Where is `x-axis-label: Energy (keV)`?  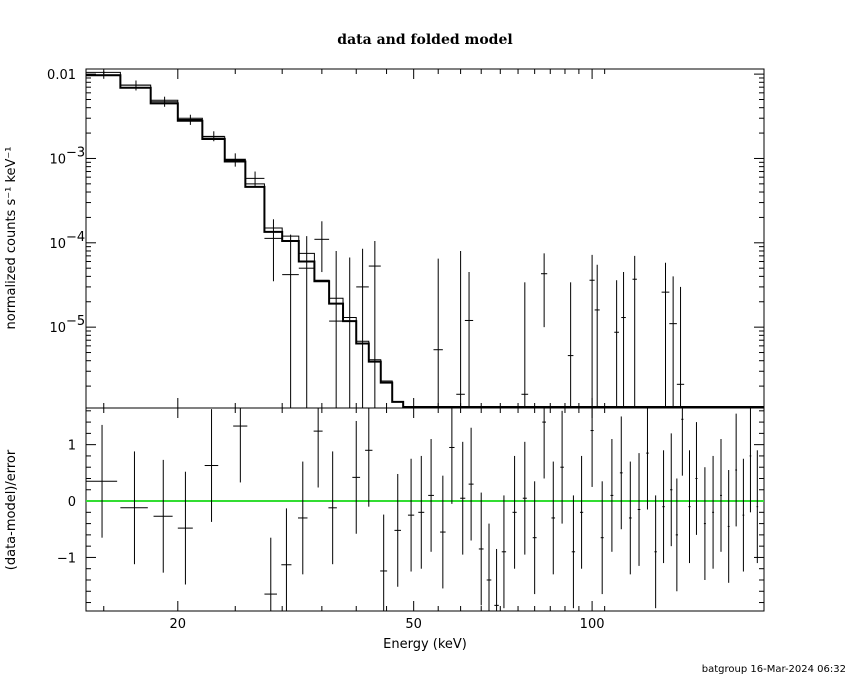
x-axis-label: Energy (keV) is located at coordinates (425, 644).